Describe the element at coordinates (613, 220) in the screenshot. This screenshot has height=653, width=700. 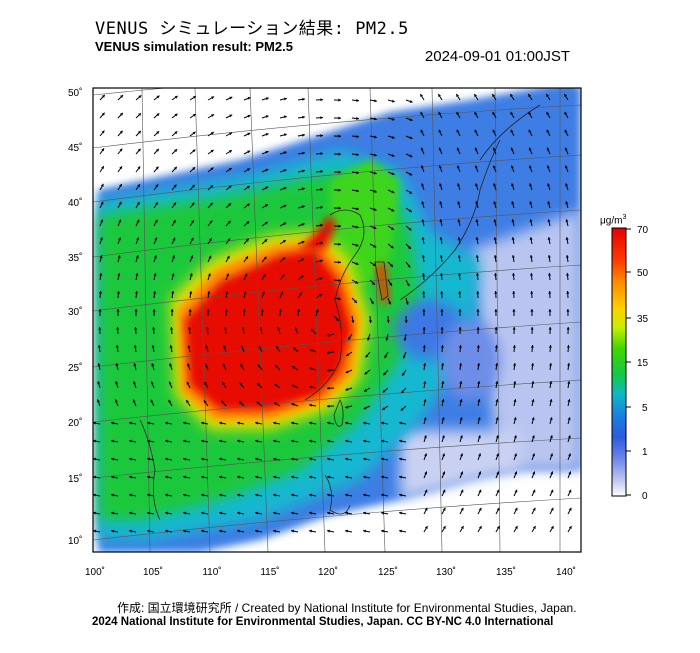
I see `colorbar-unit: μg/m3` at that location.